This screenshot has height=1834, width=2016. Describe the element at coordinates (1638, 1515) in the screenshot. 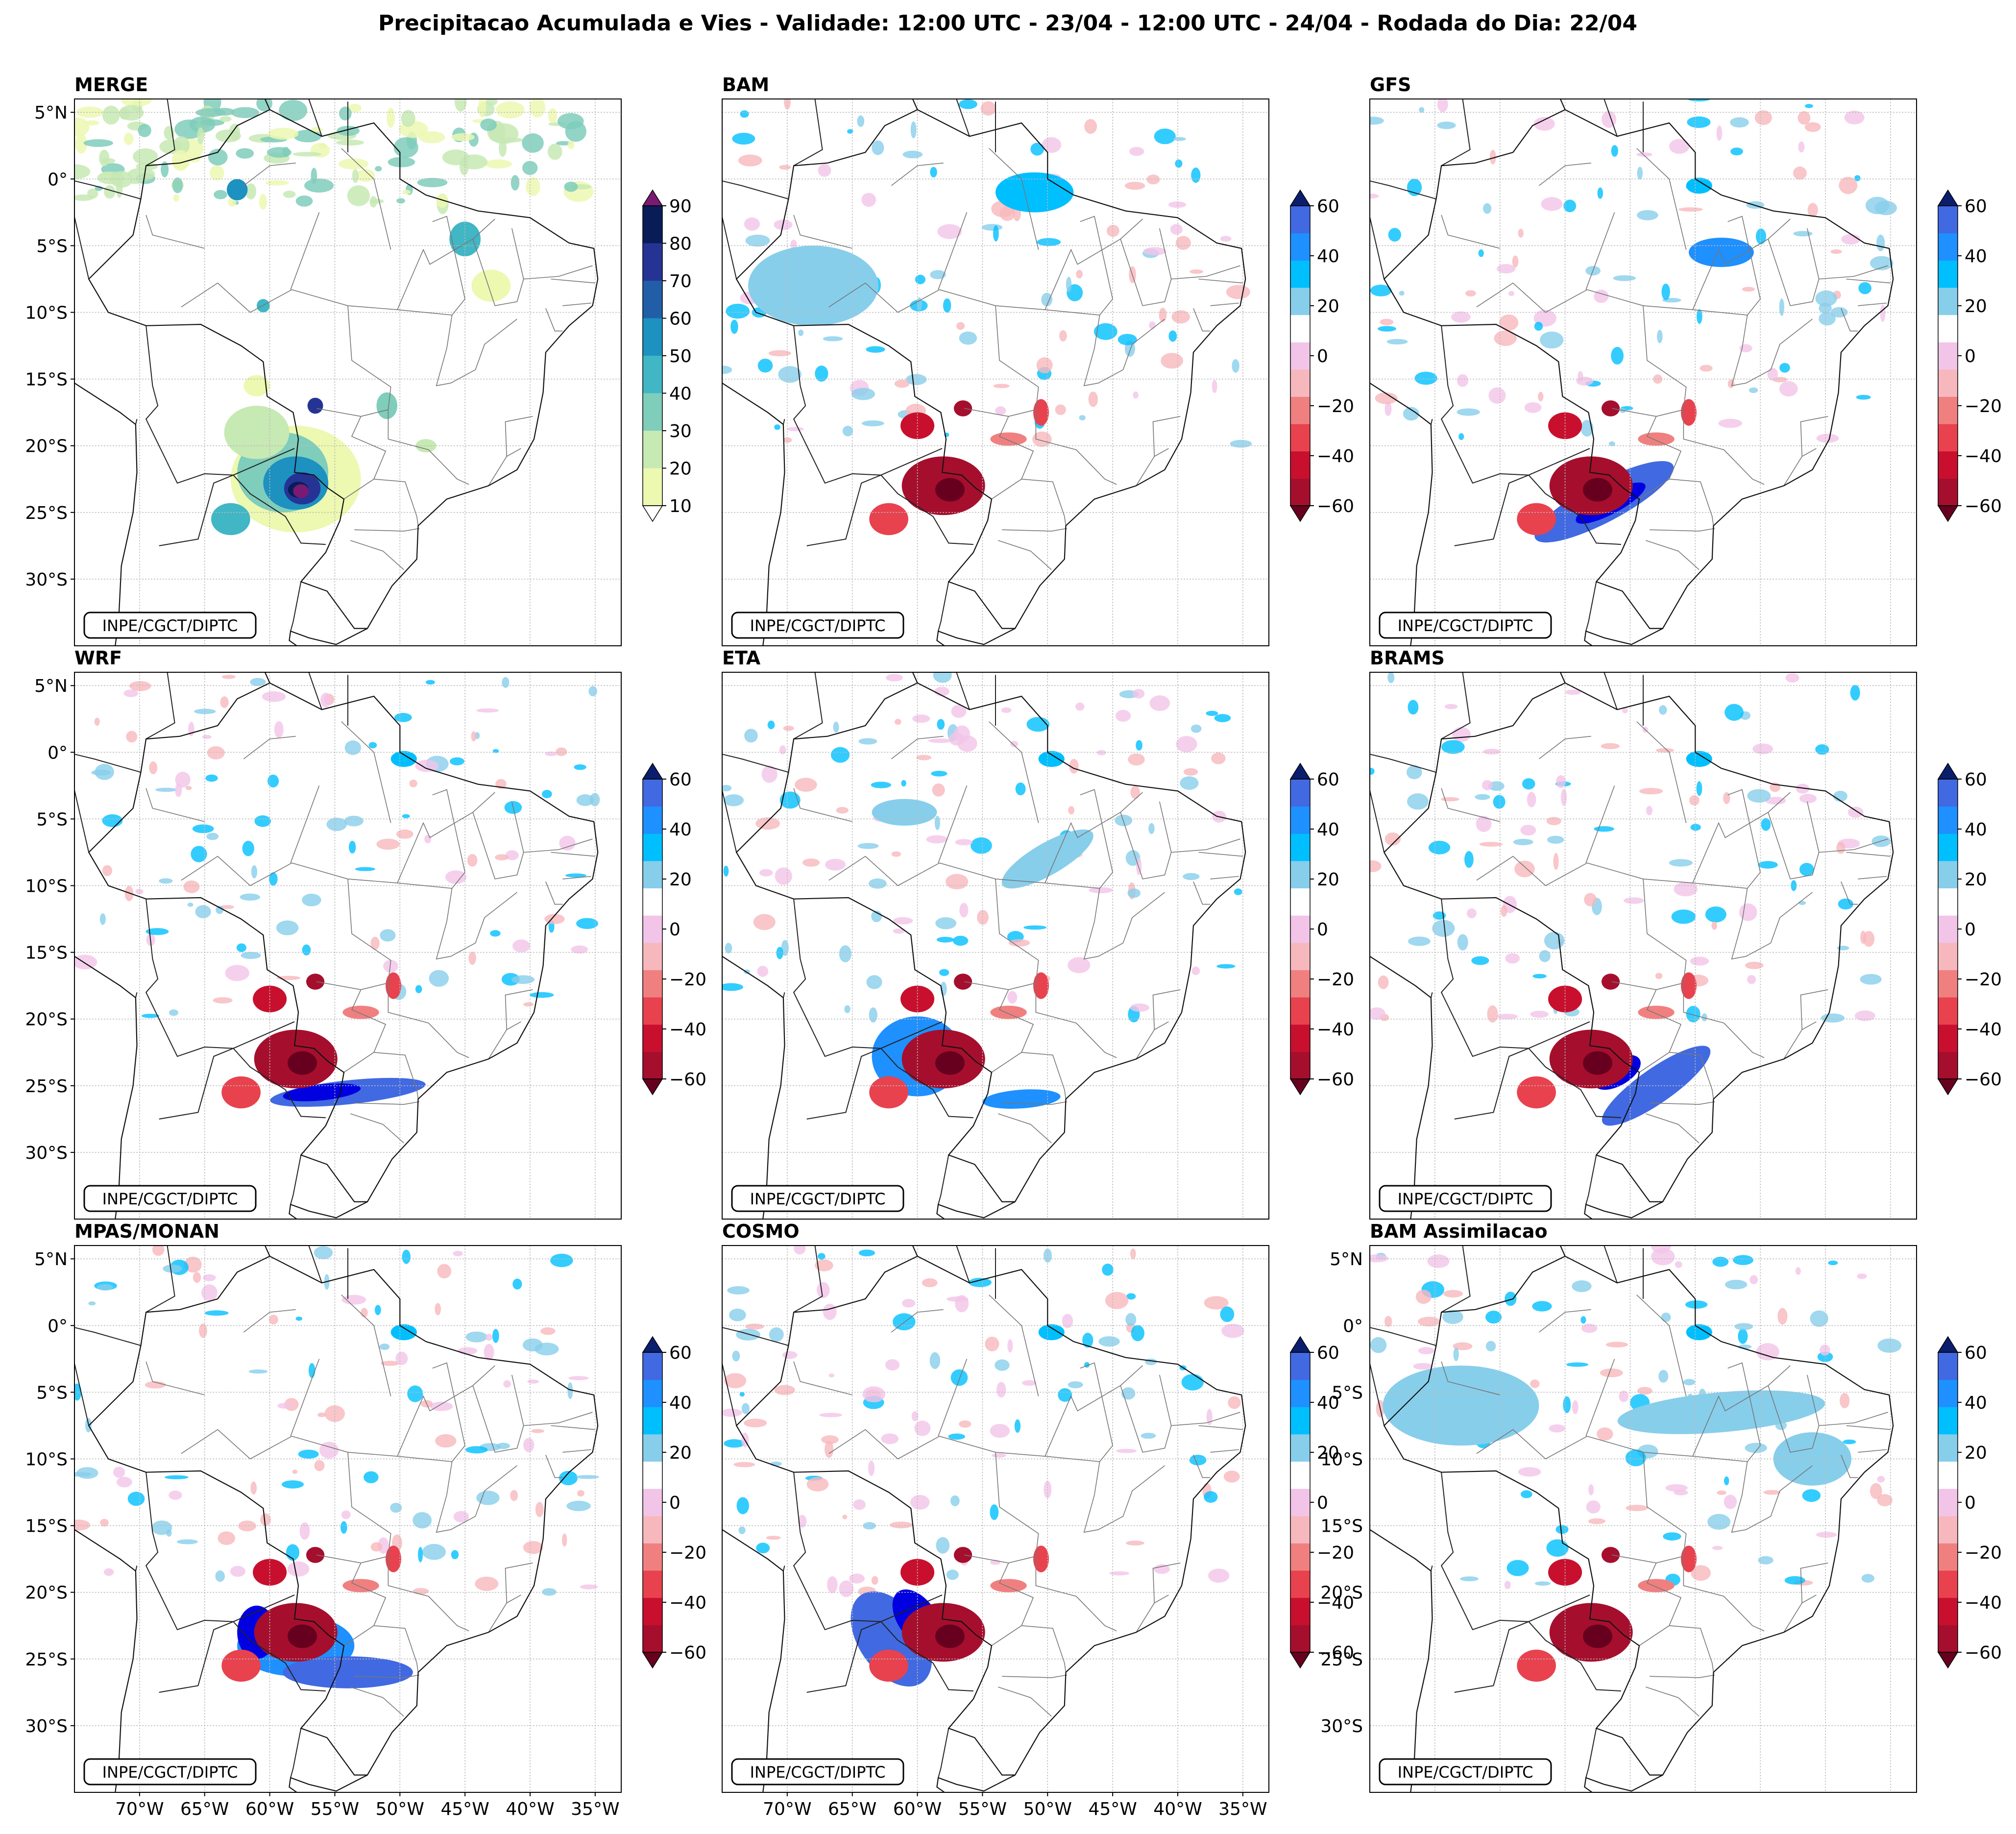

I see `brazil-outline` at that location.